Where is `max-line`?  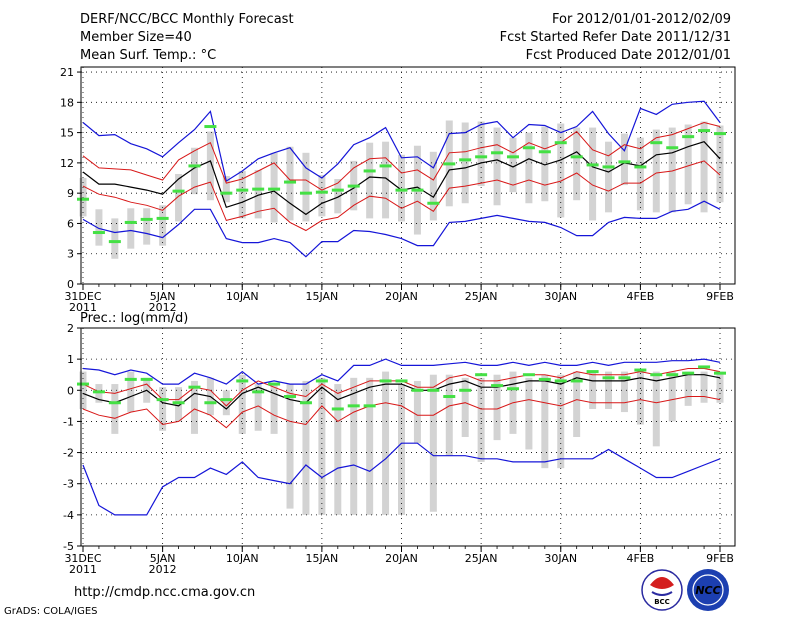 max-line is located at coordinates (401, 371).